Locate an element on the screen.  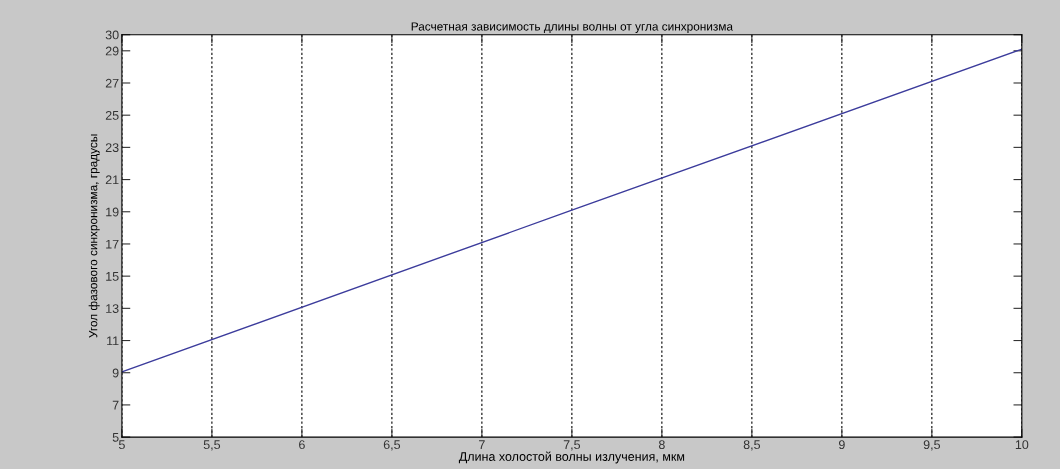
y-tick-label: 23 is located at coordinates (112, 148).